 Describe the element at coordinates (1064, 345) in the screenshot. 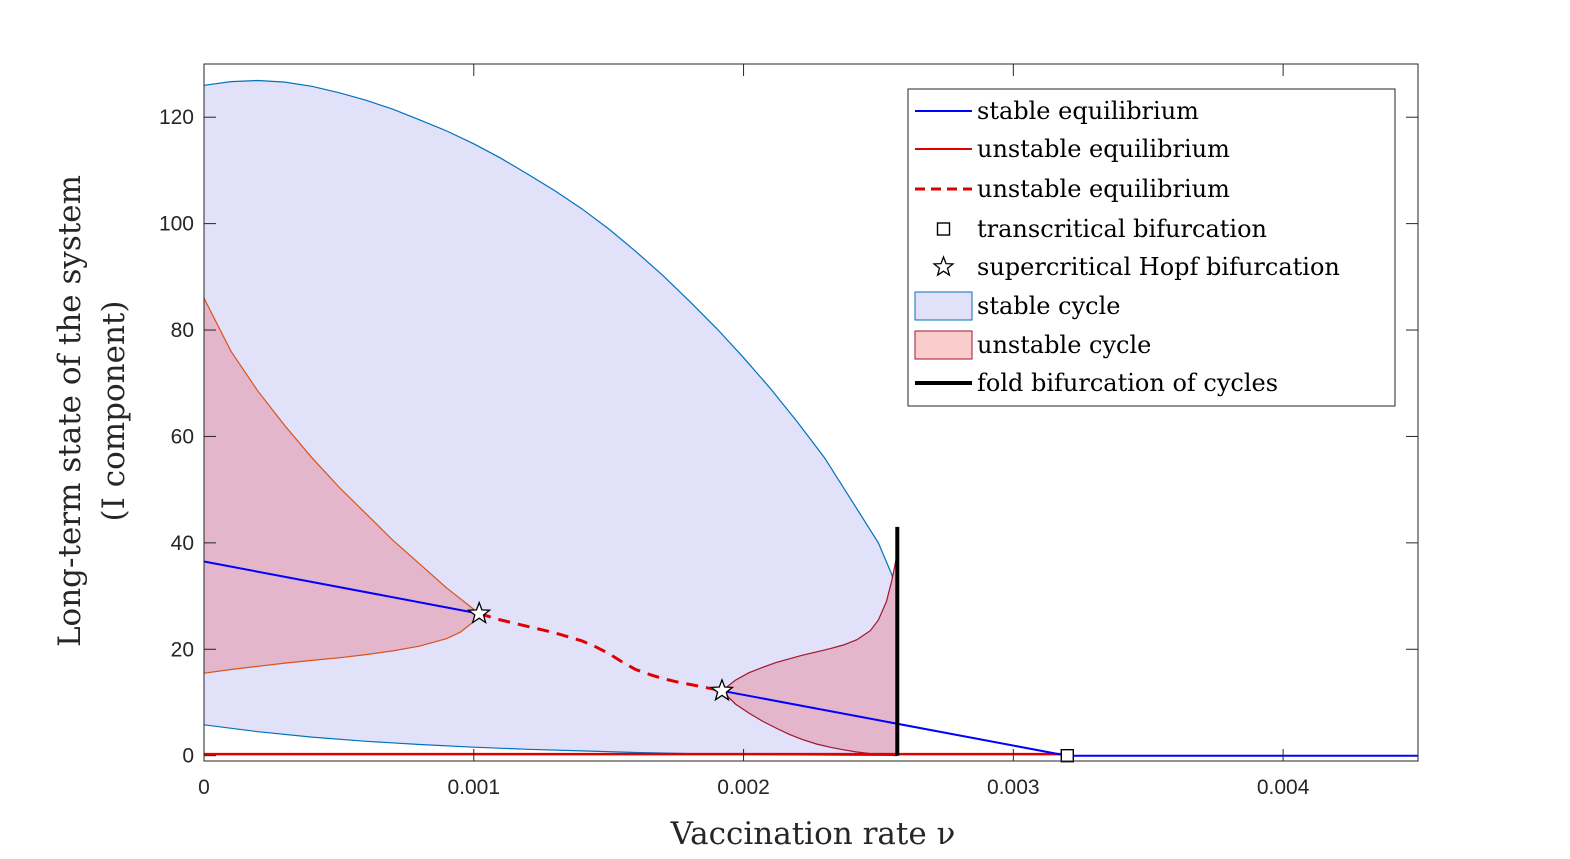

I see `legend-label: unstable cycle` at that location.